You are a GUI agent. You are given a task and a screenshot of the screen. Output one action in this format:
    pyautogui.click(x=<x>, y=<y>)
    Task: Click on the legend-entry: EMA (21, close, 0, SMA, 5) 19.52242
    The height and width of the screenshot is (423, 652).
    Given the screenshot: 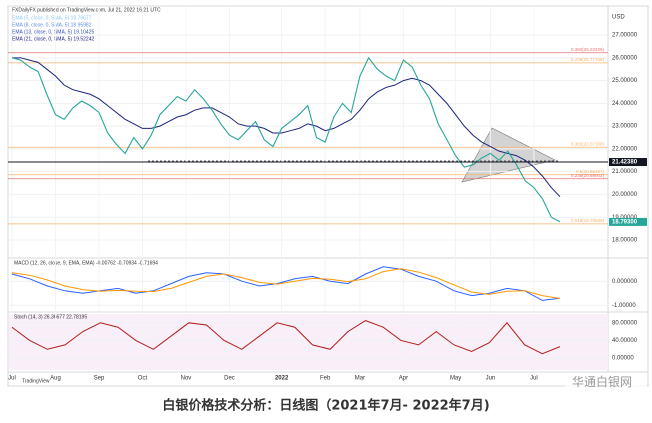 What is the action you would take?
    pyautogui.click(x=53, y=39)
    